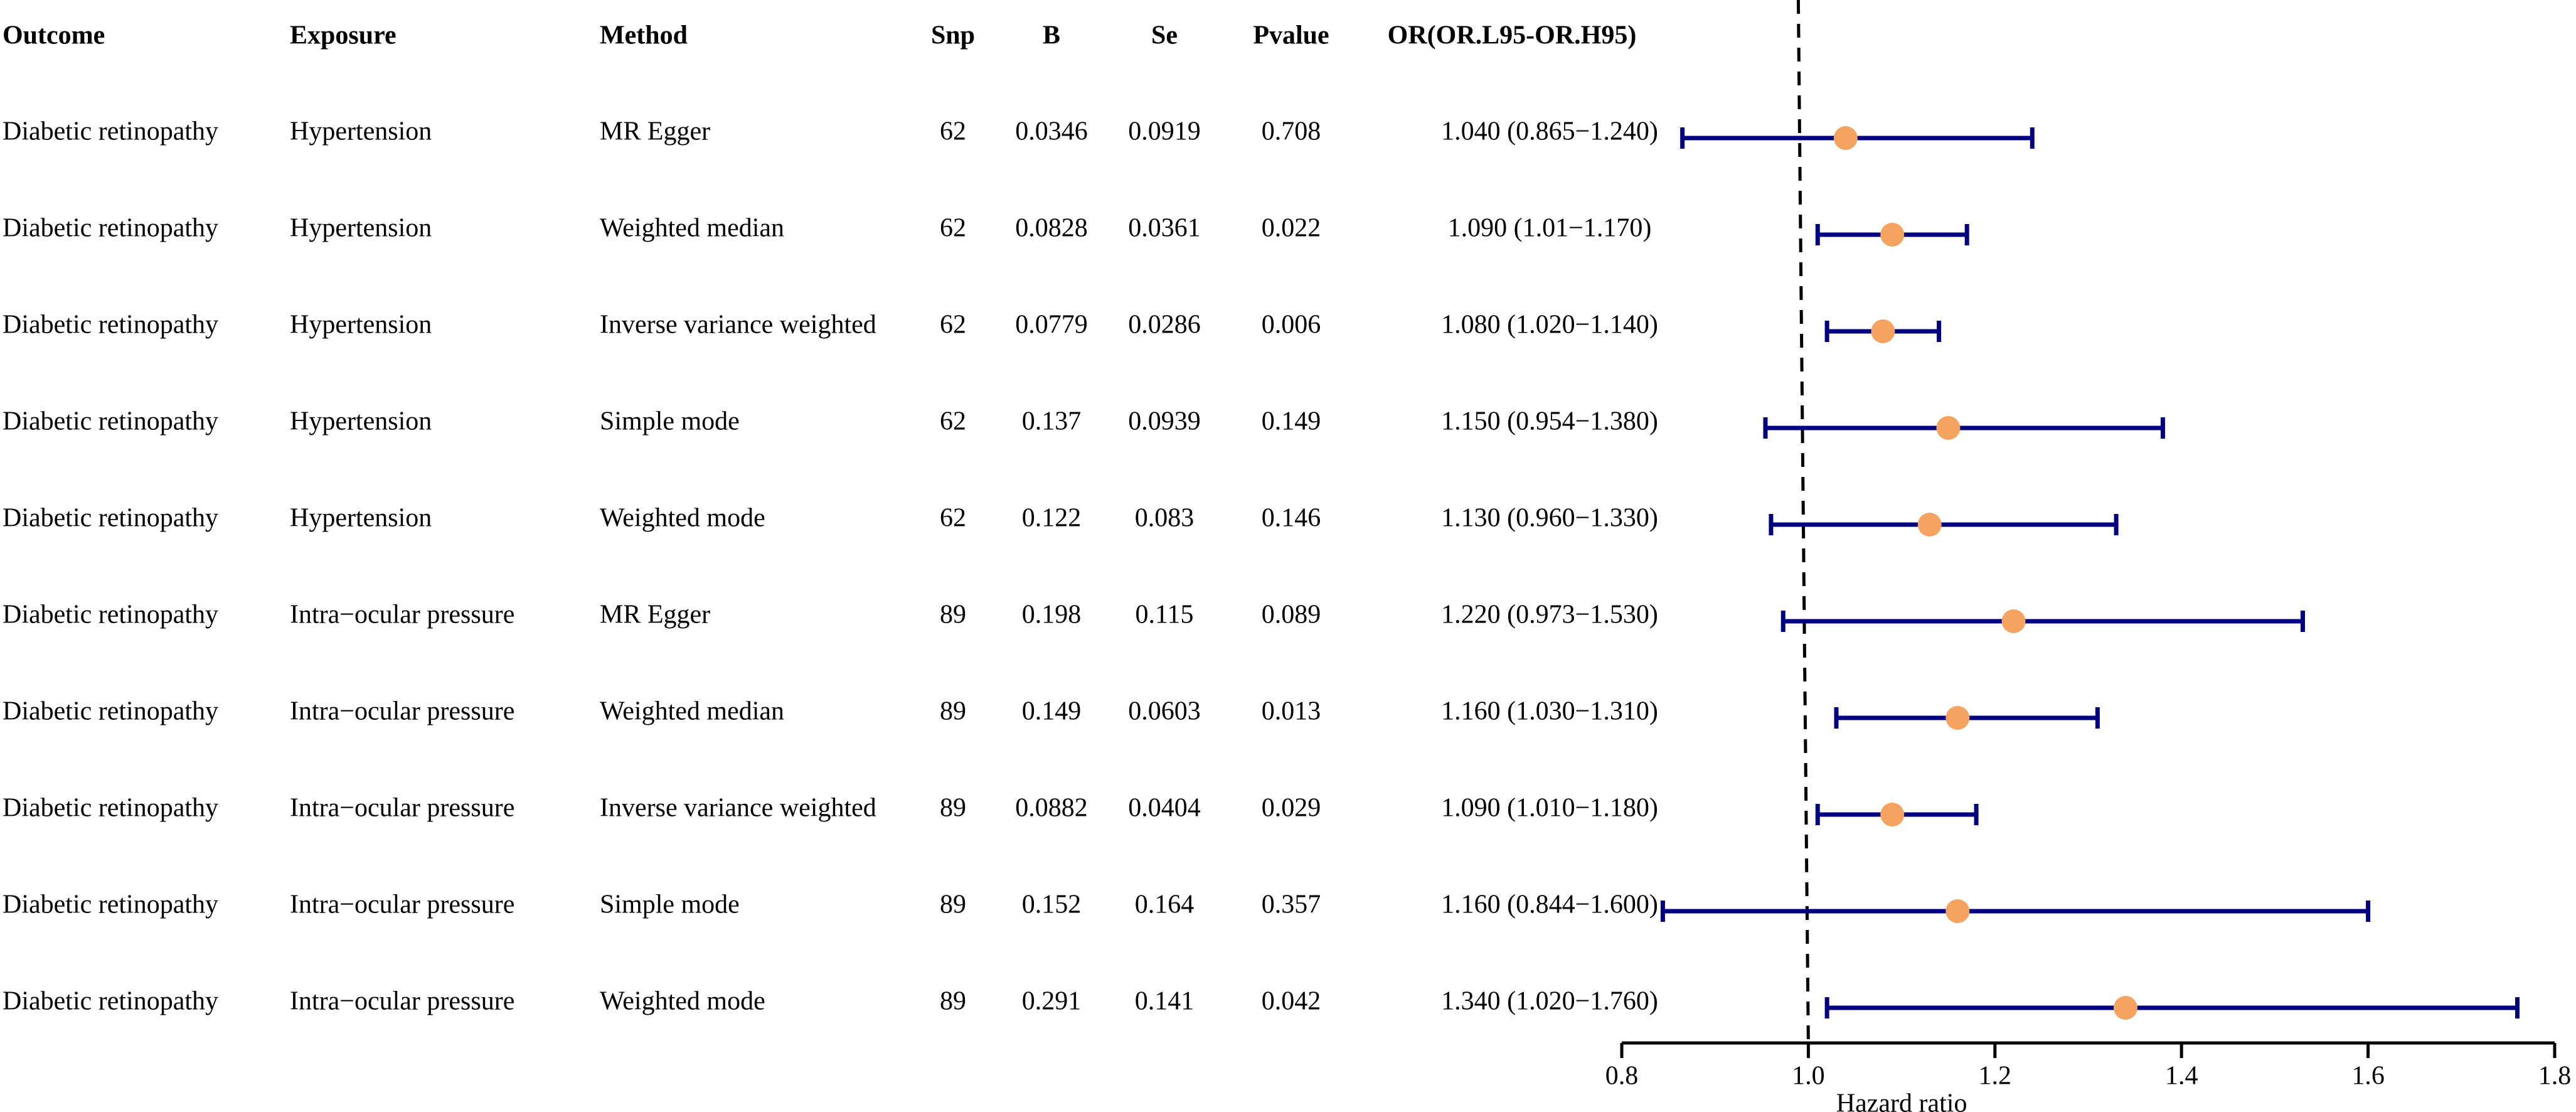  What do you see at coordinates (1291, 228) in the screenshot?
I see `cell-pvalue: 0.022` at bounding box center [1291, 228].